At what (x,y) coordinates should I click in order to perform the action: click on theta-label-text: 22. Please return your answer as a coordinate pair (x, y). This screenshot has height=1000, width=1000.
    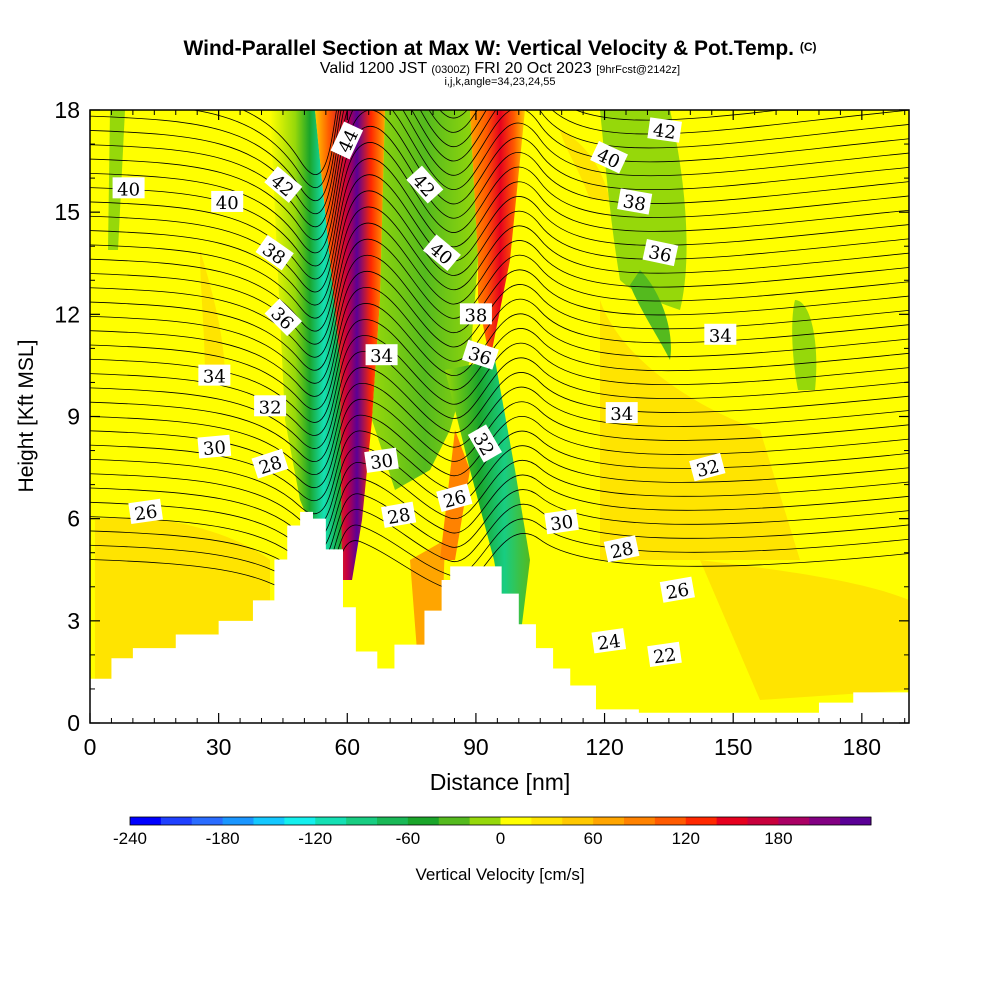
    Looking at the image, I should click on (665, 656).